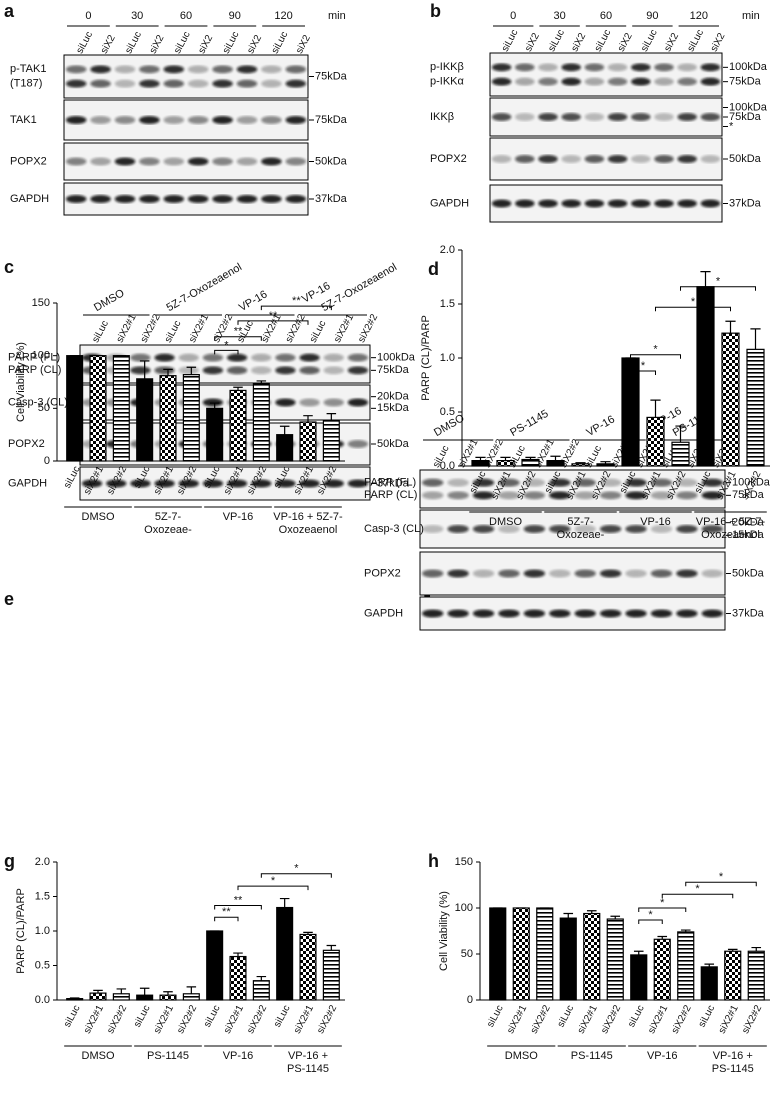 Image resolution: width=779 pixels, height=1106 pixels. Describe the element at coordinates (88, 16) in the screenshot. I see `time-label: 0` at that location.